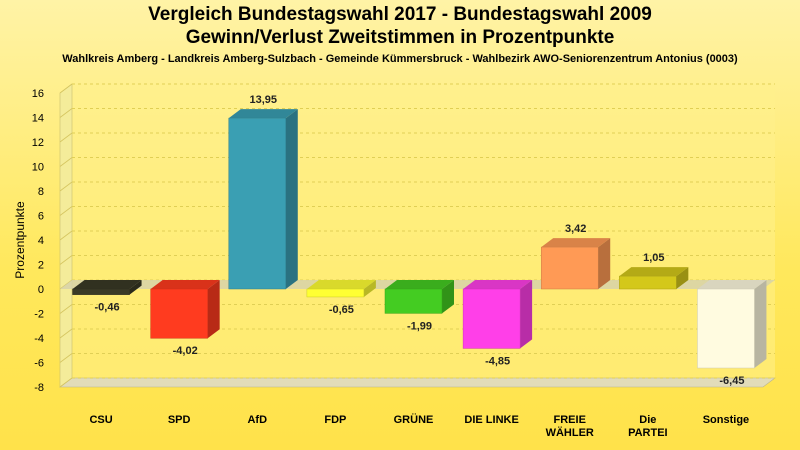 The height and width of the screenshot is (450, 800). I want to click on x-tick-label: AfD, so click(257, 420).